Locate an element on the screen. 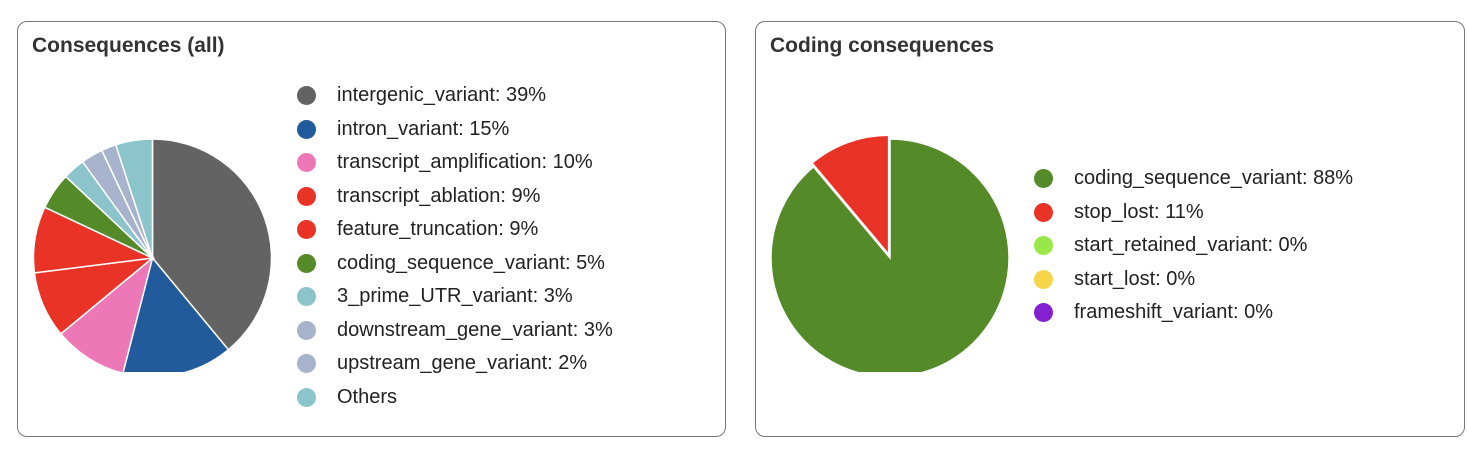 Image resolution: width=1468 pixels, height=464 pixels. legend-label: 3_prime_UTR_variant: 3% is located at coordinates (455, 296).